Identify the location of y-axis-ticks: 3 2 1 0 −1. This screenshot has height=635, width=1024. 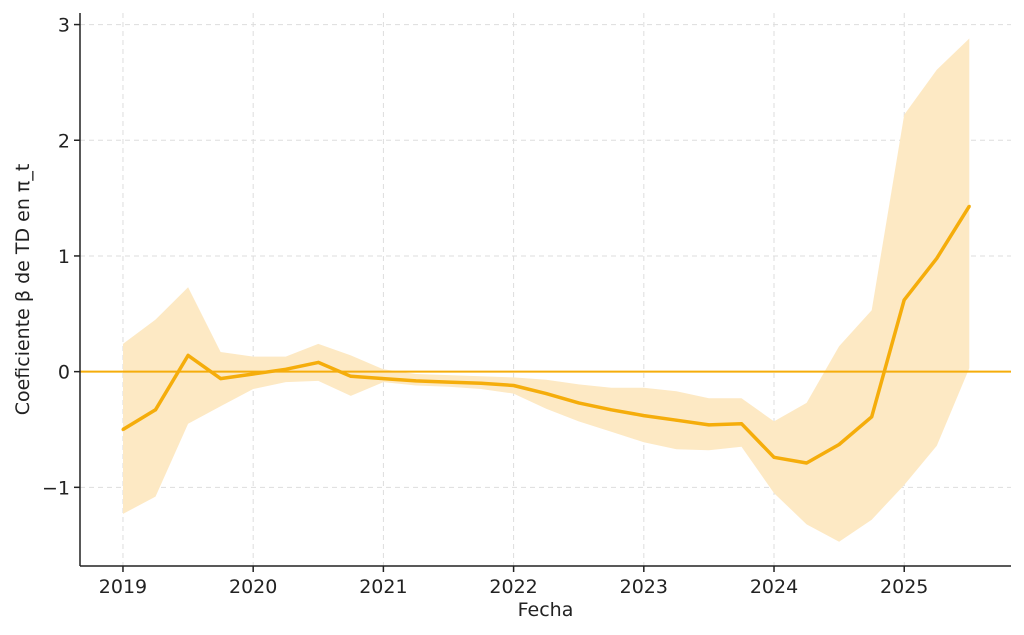
(61, 257).